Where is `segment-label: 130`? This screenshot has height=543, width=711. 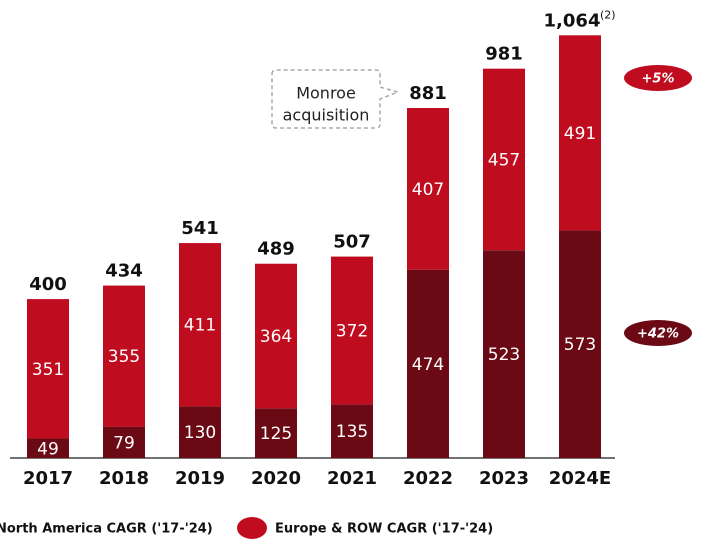 segment-label: 130 is located at coordinates (200, 433).